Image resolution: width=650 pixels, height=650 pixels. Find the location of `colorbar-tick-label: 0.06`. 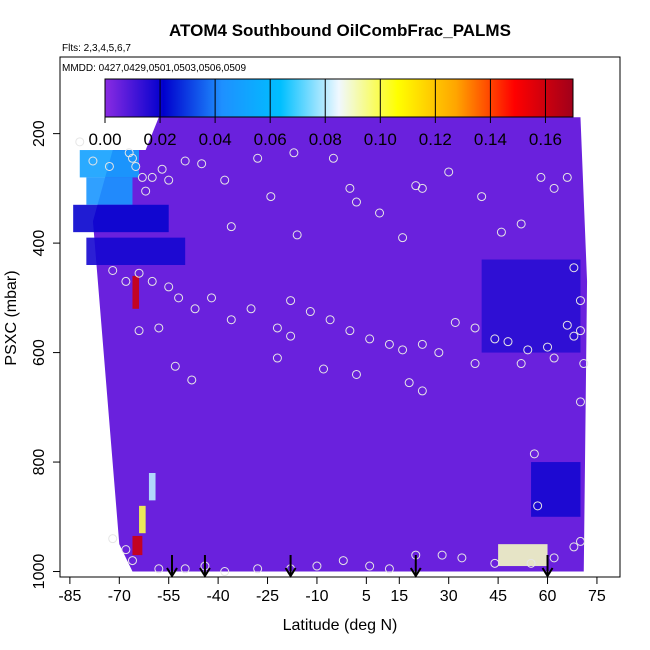

colorbar-tick-label: 0.06 is located at coordinates (270, 139).